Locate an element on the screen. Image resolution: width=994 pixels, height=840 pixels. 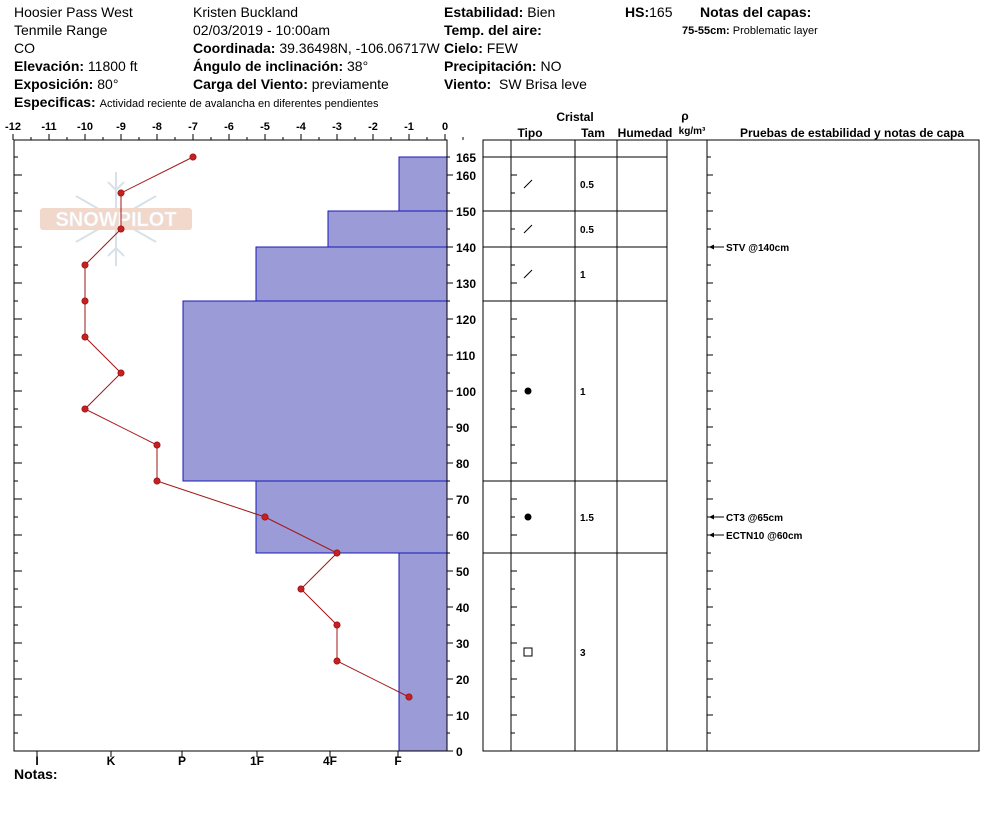
stability: Estabilidad: Bien is located at coordinates (499, 12).